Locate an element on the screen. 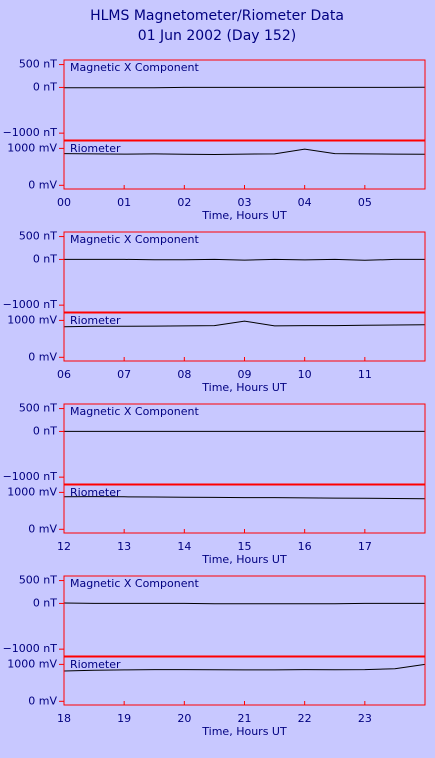 The height and width of the screenshot is (758, 435). x-tick-label: 11 is located at coordinates (365, 374).